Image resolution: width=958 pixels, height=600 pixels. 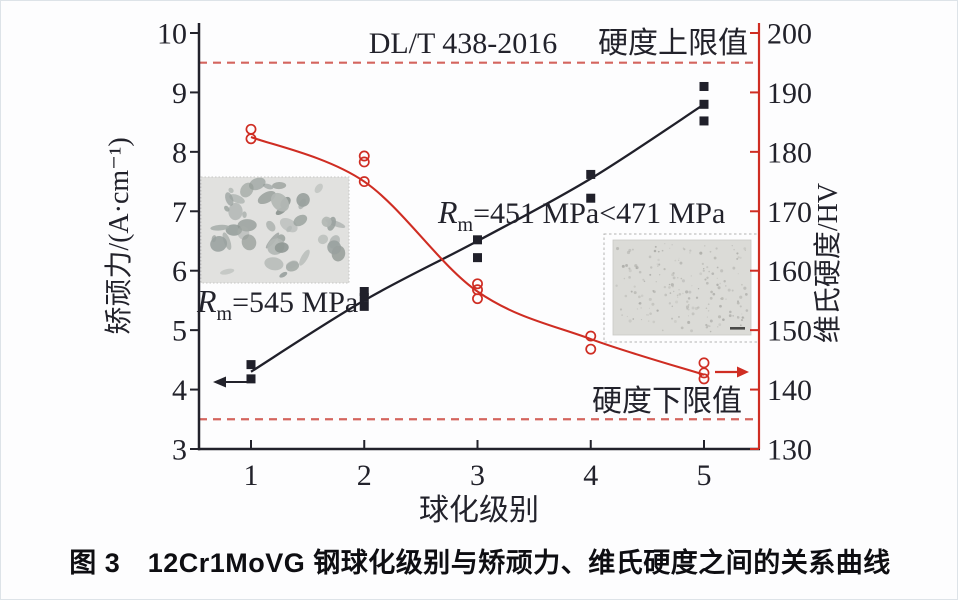 What do you see at coordinates (789, 271) in the screenshot?
I see `right-tick-label: 160` at bounding box center [789, 271].